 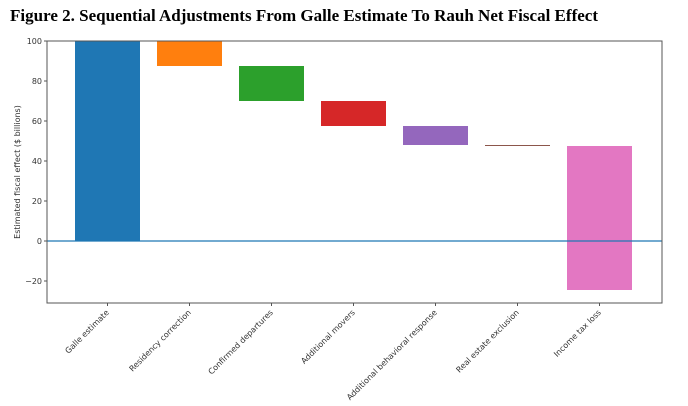 What do you see at coordinates (37, 201) in the screenshot?
I see `y-tick-label: 20` at bounding box center [37, 201].